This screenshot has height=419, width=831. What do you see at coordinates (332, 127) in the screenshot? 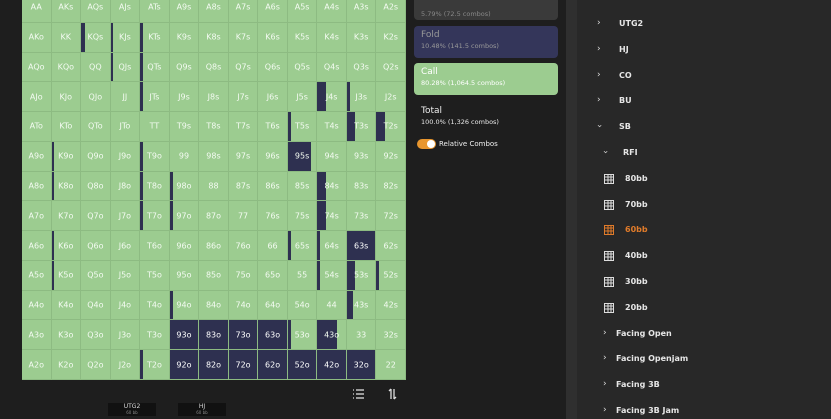
I see `hand-cell: T4s` at bounding box center [332, 127].